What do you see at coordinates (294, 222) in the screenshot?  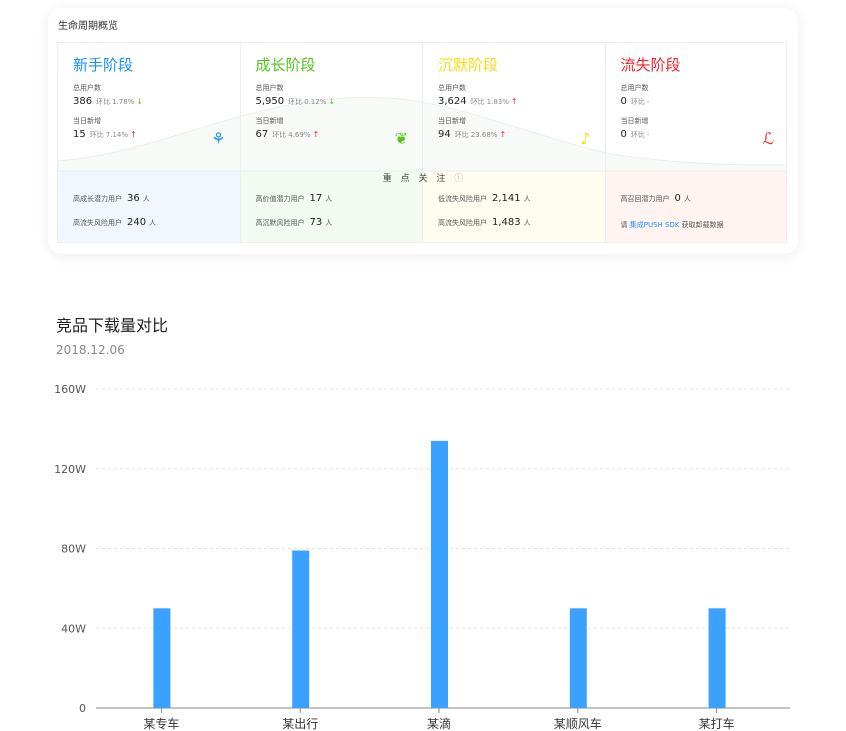 I see `focus-row: 高沉默风险用户 73 人` at bounding box center [294, 222].